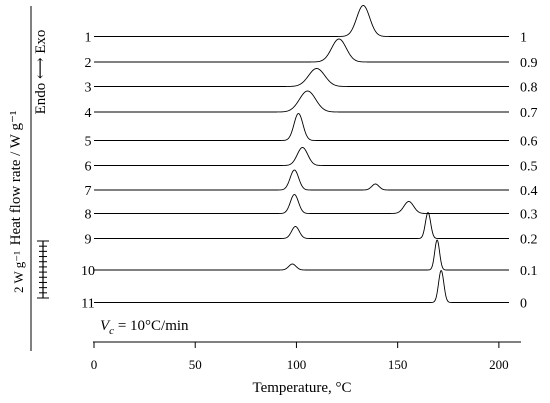 The image size is (550, 403). What do you see at coordinates (144, 327) in the screenshot?
I see `rate-annotation: Vc = 10°C/min` at bounding box center [144, 327].